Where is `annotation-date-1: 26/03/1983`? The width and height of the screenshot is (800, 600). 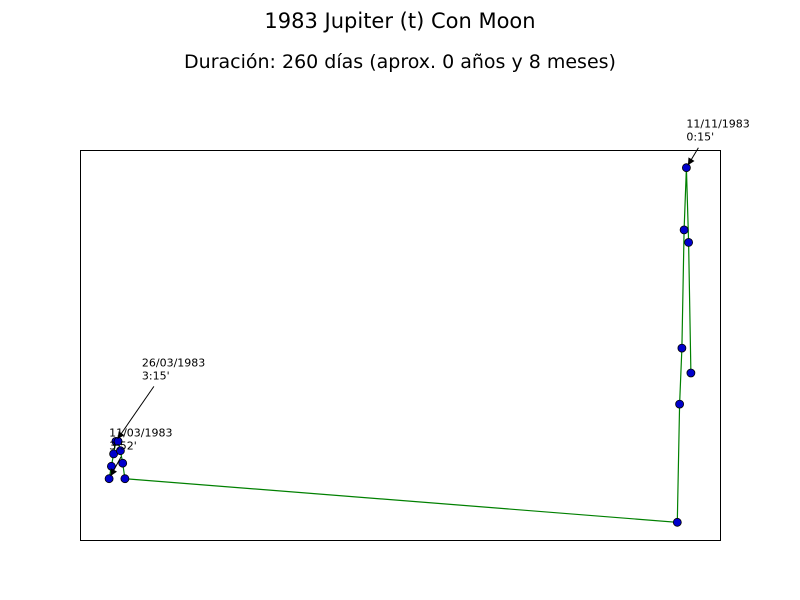
annotation-date-1: 26/03/1983 is located at coordinates (173, 362).